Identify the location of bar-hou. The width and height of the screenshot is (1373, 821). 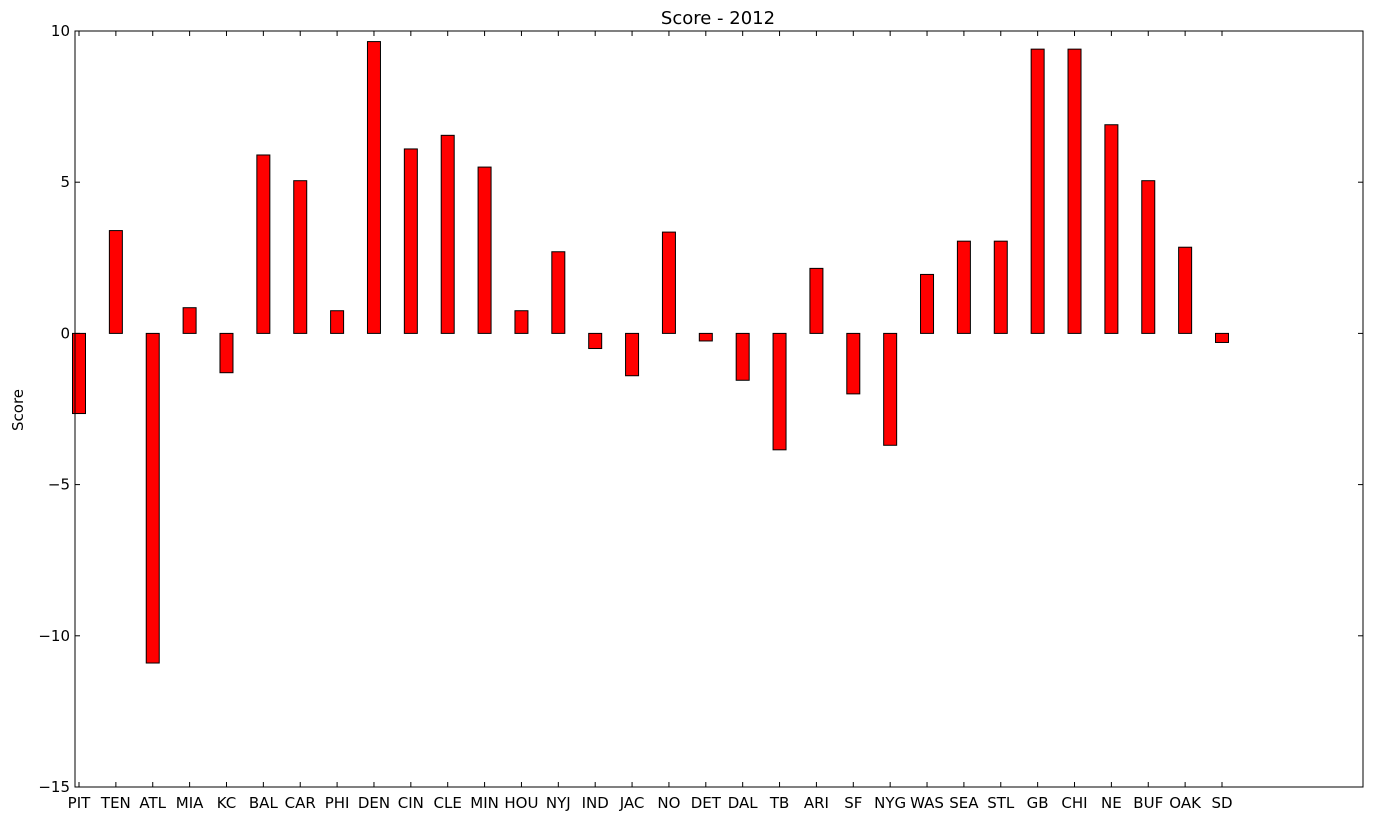
(521, 322).